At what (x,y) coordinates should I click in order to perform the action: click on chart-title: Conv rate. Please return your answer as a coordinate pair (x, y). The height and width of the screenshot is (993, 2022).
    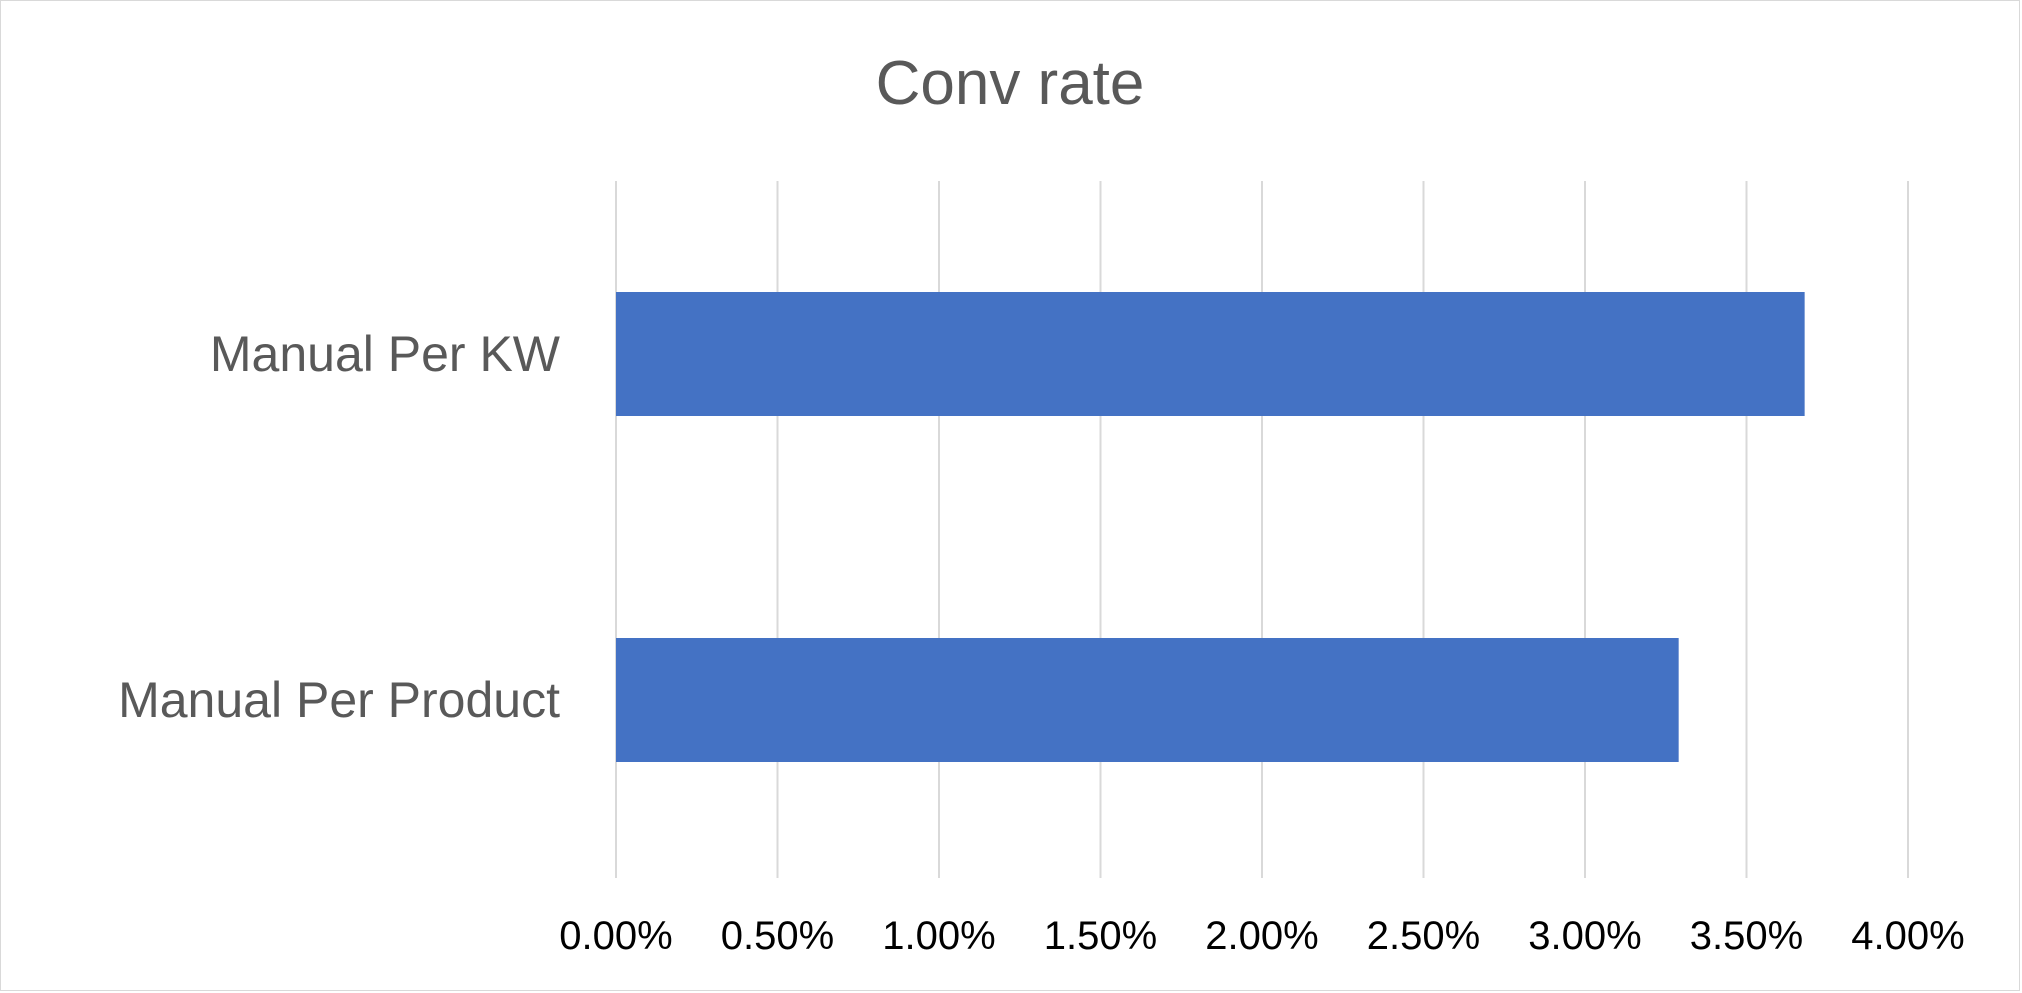
    Looking at the image, I should click on (1010, 83).